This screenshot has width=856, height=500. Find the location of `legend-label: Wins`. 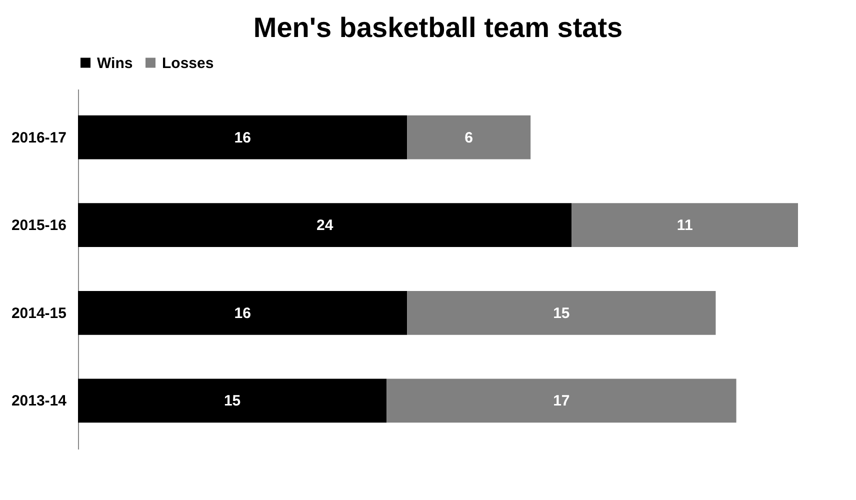

legend-label: Wins is located at coordinates (115, 63).